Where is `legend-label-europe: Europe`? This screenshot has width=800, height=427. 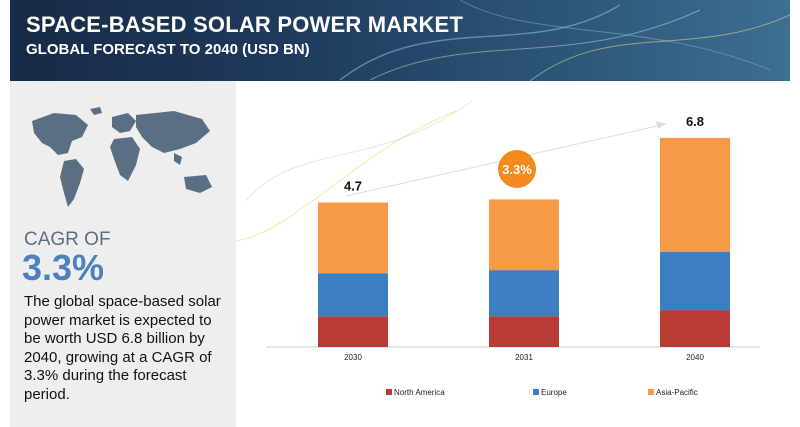
legend-label-europe: Europe is located at coordinates (554, 392).